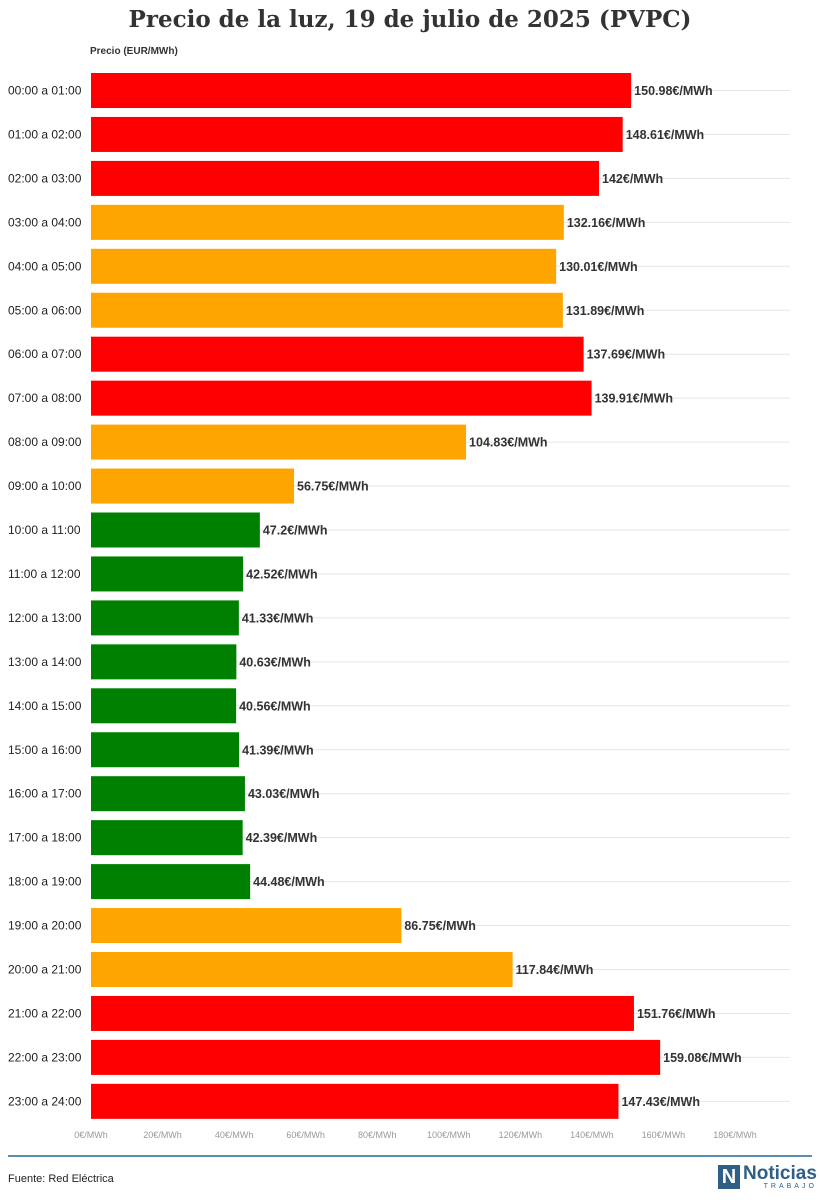 The height and width of the screenshot is (1202, 820). What do you see at coordinates (598, 267) in the screenshot?
I see `value-label: 130.01€/MWh` at bounding box center [598, 267].